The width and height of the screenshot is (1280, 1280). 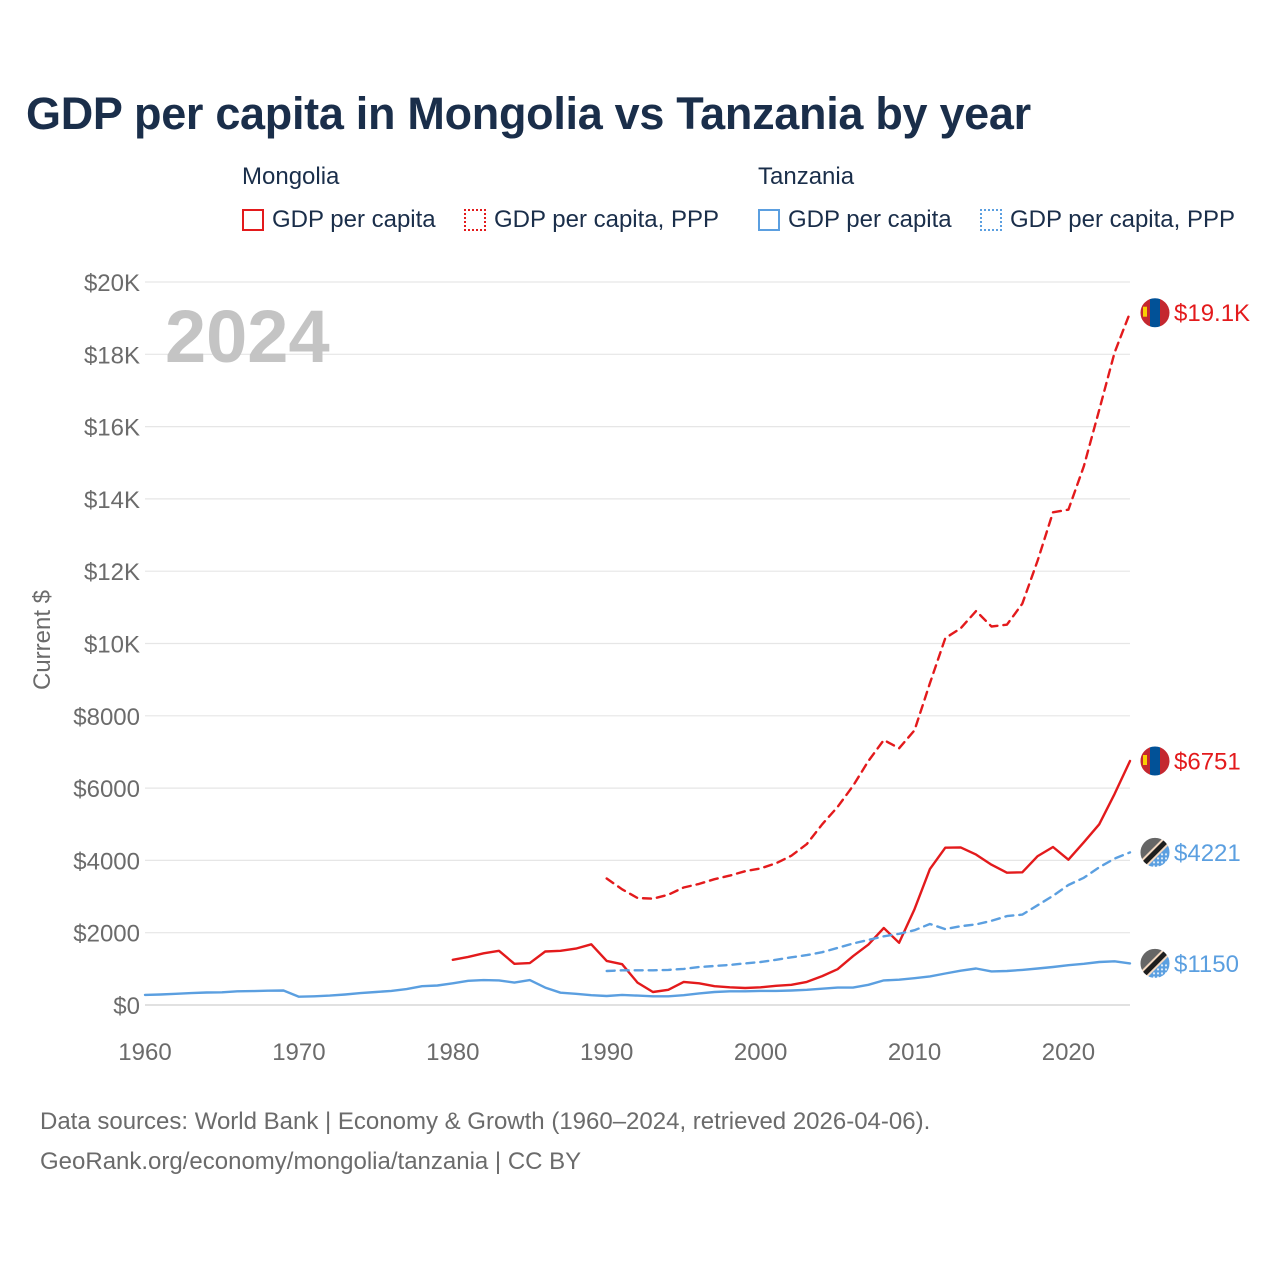 I want to click on legend-swatch-mongolia-solid, so click(x=253, y=220).